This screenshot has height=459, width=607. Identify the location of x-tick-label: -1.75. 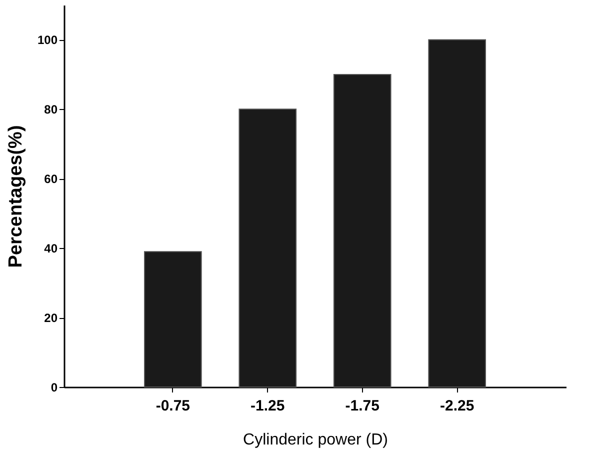
(362, 406).